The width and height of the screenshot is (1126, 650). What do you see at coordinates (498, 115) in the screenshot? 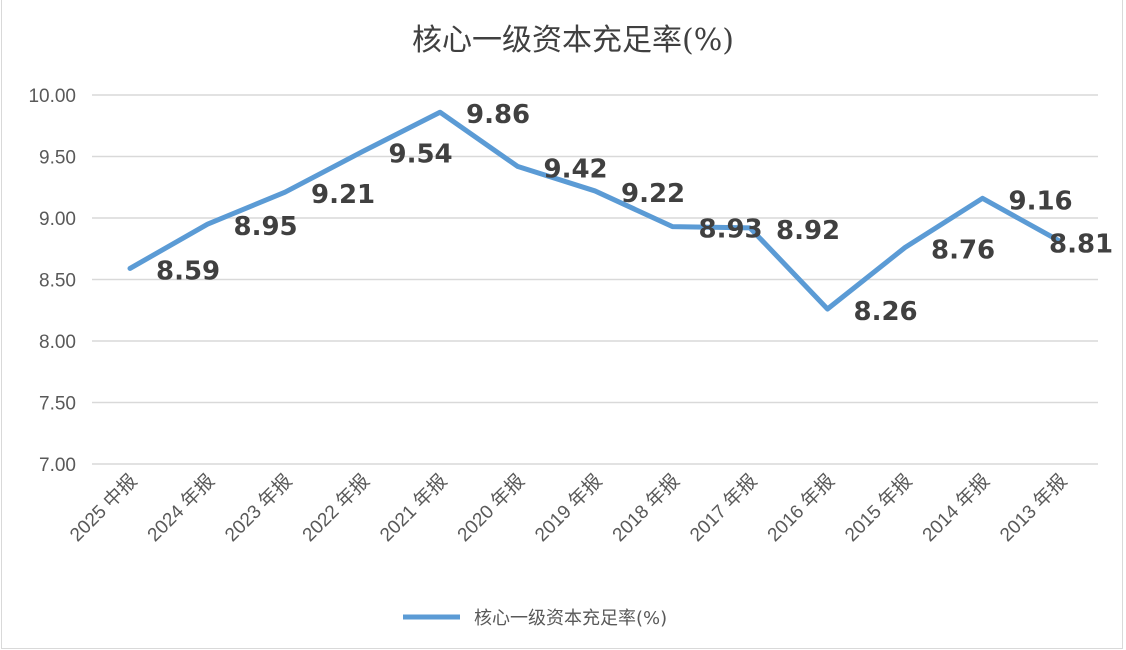
I see `data-label: 9.86` at bounding box center [498, 115].